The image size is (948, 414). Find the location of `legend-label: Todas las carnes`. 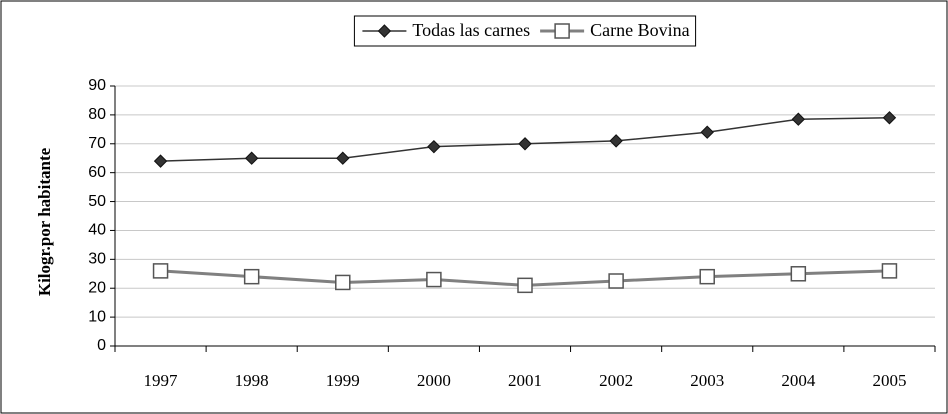

legend-label: Todas las carnes is located at coordinates (471, 30).